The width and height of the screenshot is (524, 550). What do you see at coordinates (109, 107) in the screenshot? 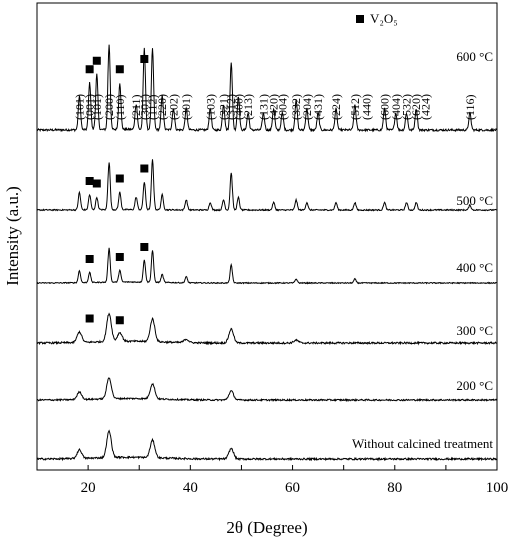
I see `hkl-label: (200)` at bounding box center [109, 107].